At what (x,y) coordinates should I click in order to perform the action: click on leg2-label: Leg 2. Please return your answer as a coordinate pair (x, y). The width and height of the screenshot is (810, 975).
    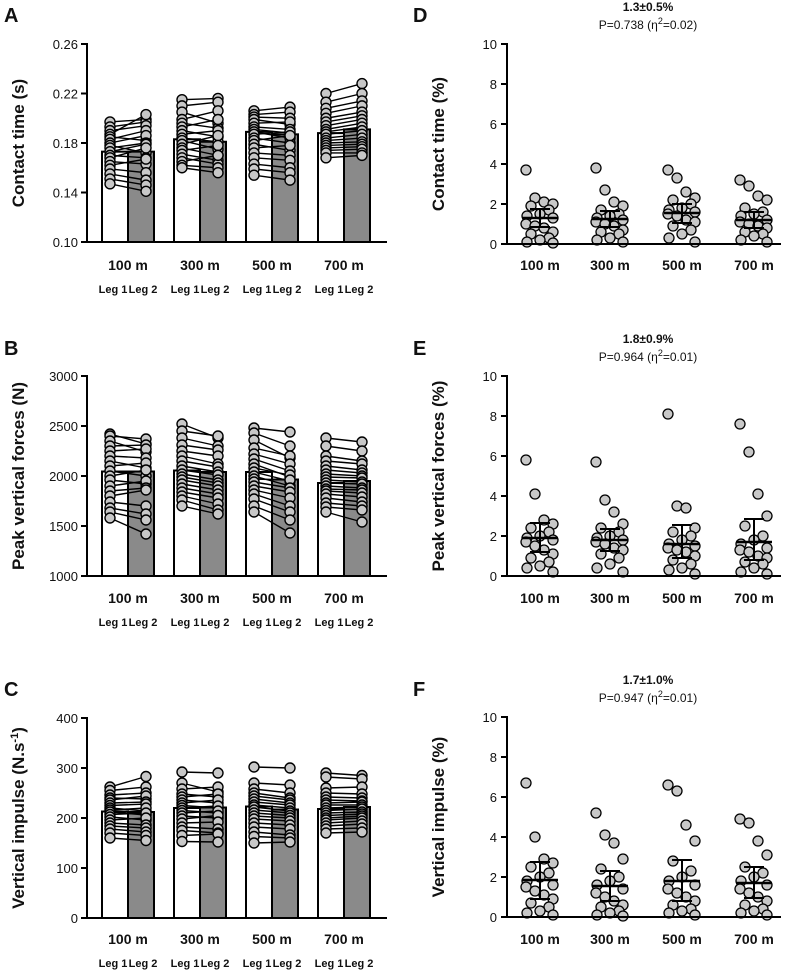
    Looking at the image, I should click on (143, 290).